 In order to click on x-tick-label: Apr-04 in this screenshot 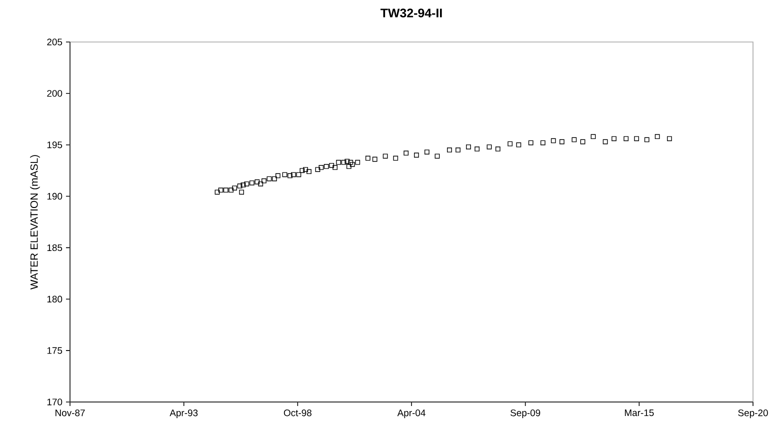, I will do `click(411, 414)`.